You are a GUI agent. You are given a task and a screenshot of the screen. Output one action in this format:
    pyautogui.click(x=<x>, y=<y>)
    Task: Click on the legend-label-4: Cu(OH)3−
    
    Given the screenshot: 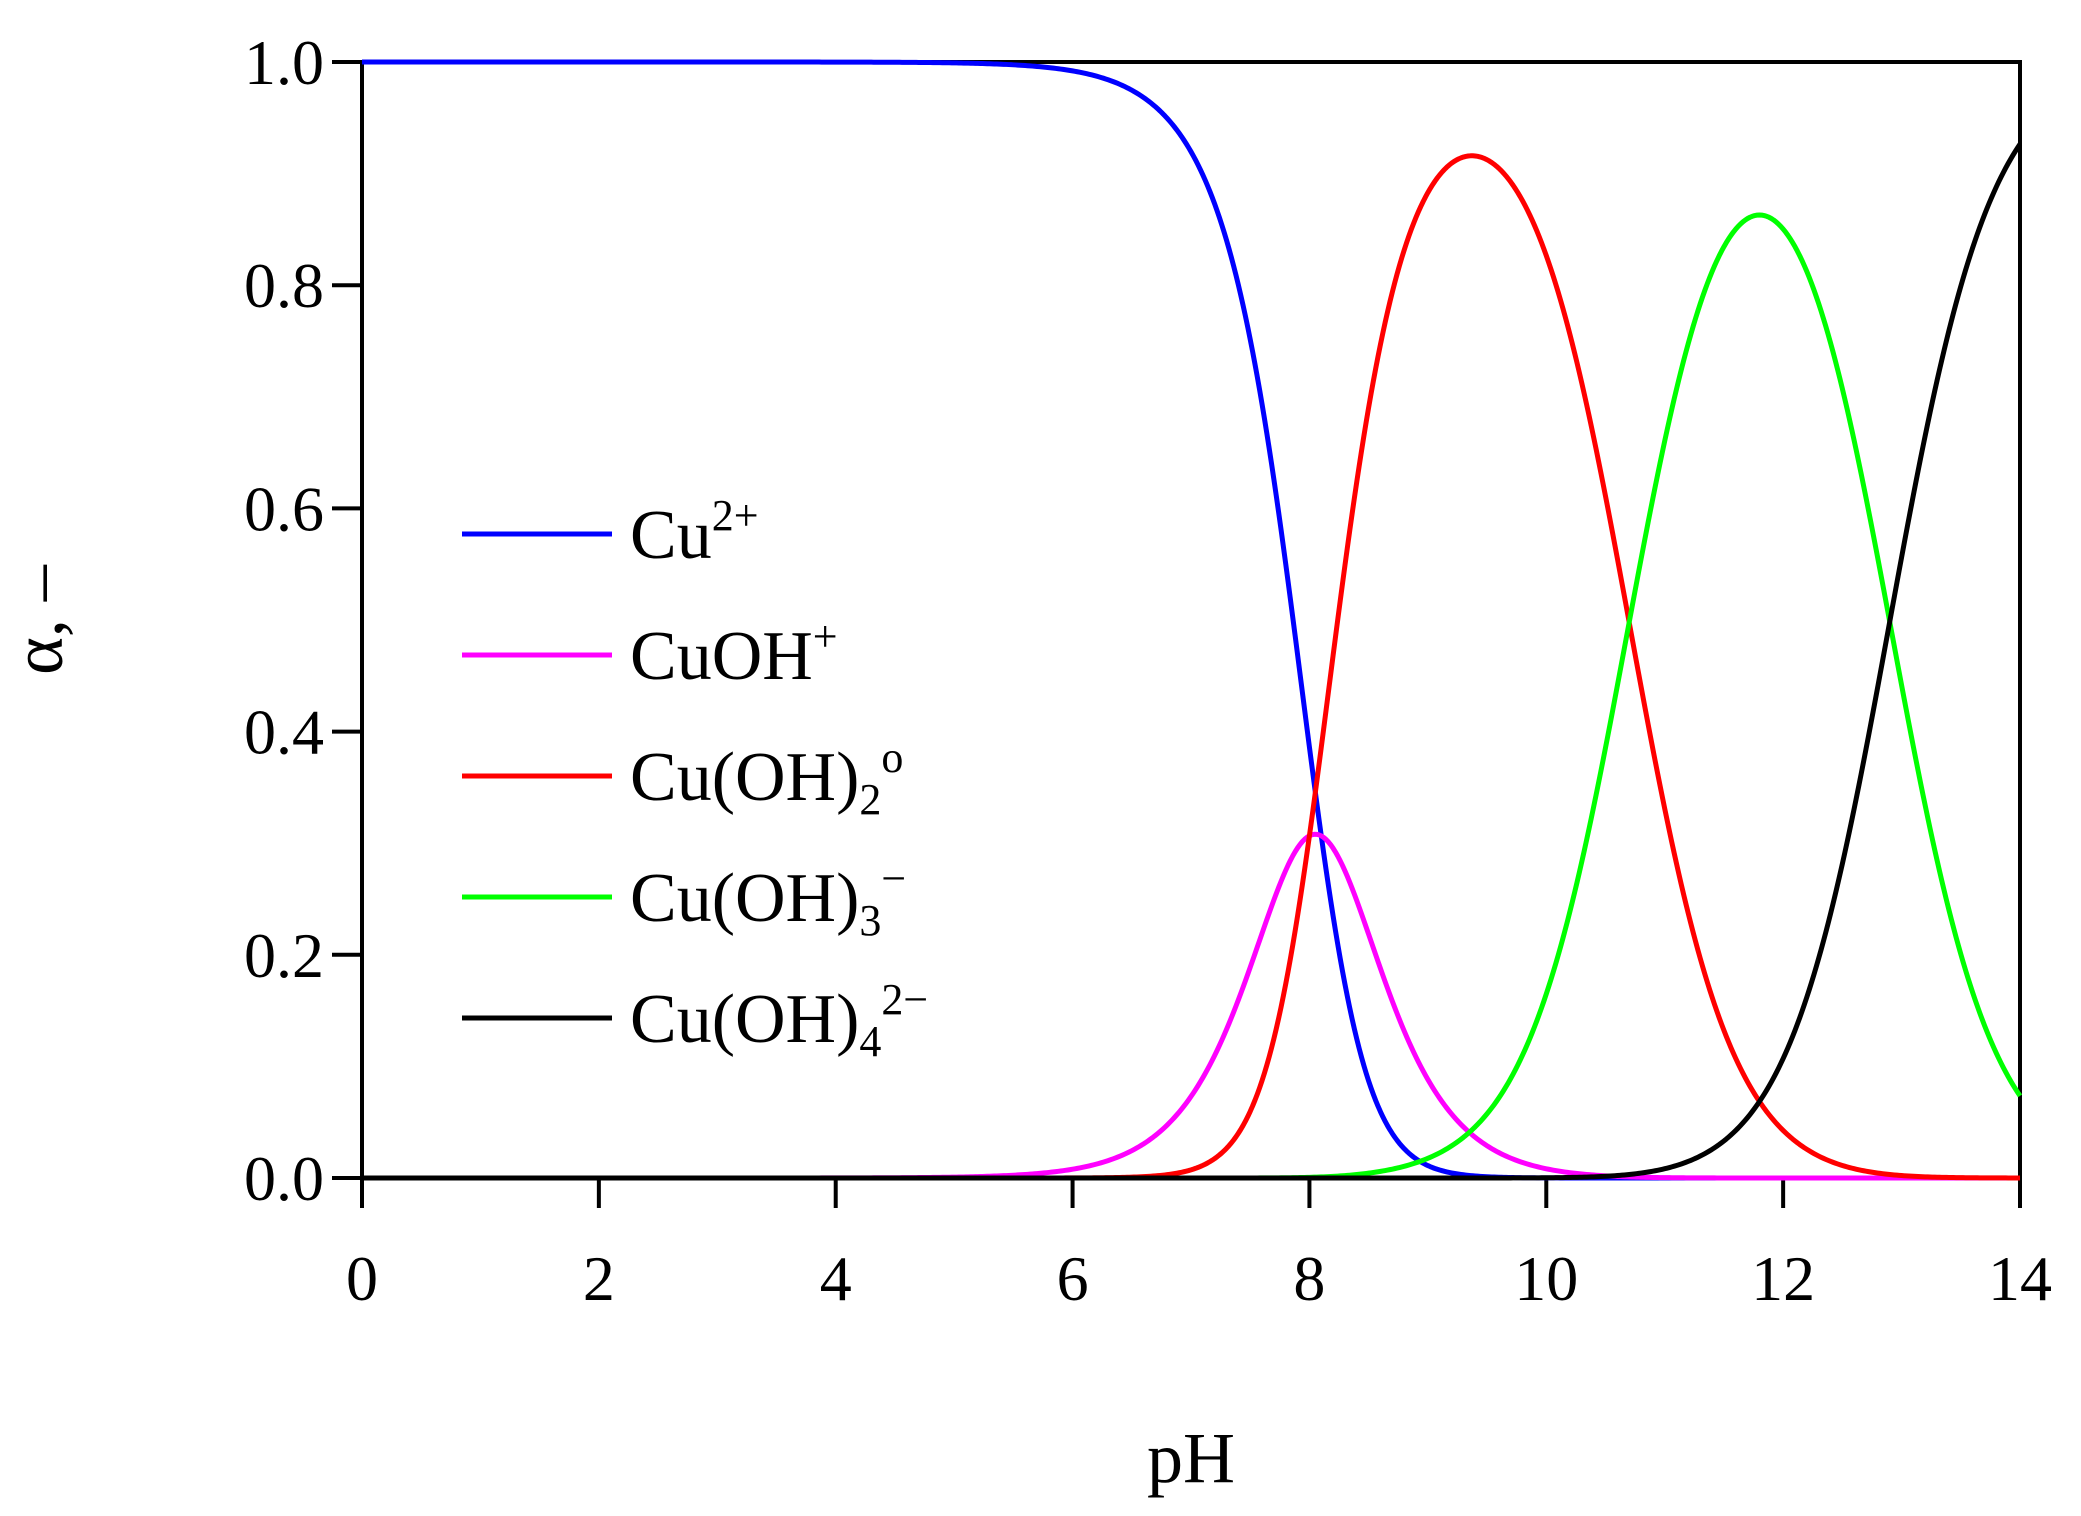 What is the action you would take?
    pyautogui.click(x=768, y=899)
    